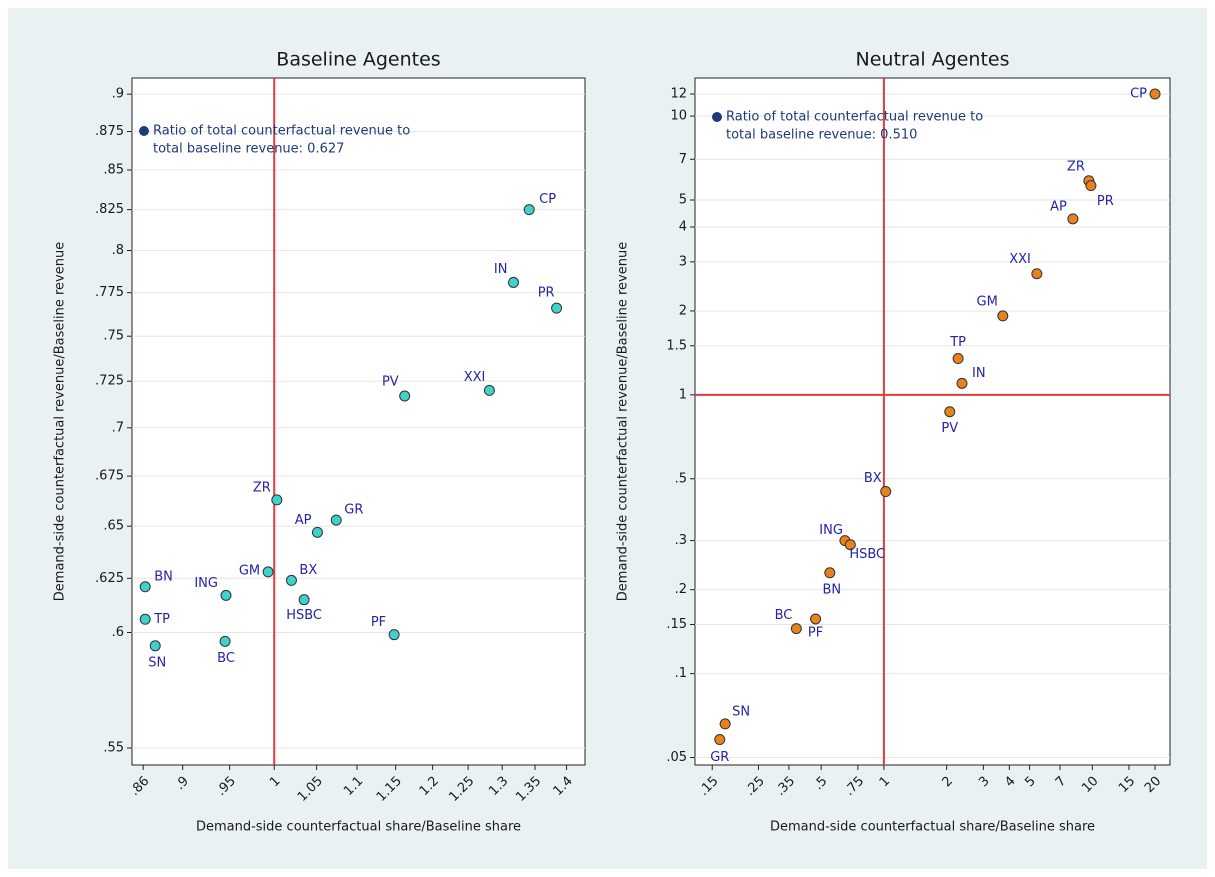 This screenshot has height=877, width=1215. Describe the element at coordinates (949, 428) in the screenshot. I see `point-label: PV` at that location.